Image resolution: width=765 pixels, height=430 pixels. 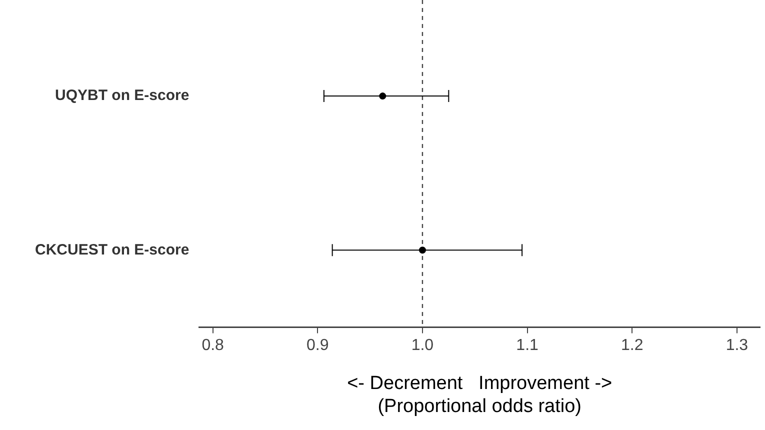 What do you see at coordinates (122, 95) in the screenshot?
I see `y-tick-label: UQYBT on E-score` at bounding box center [122, 95].